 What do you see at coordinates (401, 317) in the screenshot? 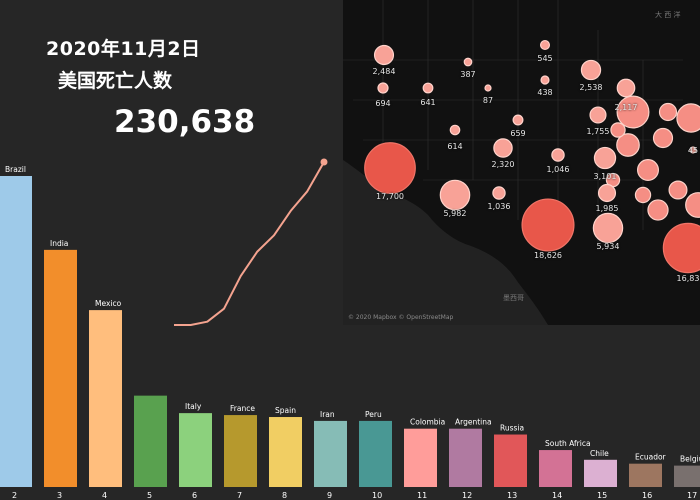
I see `map-attribution: © 2020 Mapbox © OpenStreetMap` at bounding box center [401, 317].